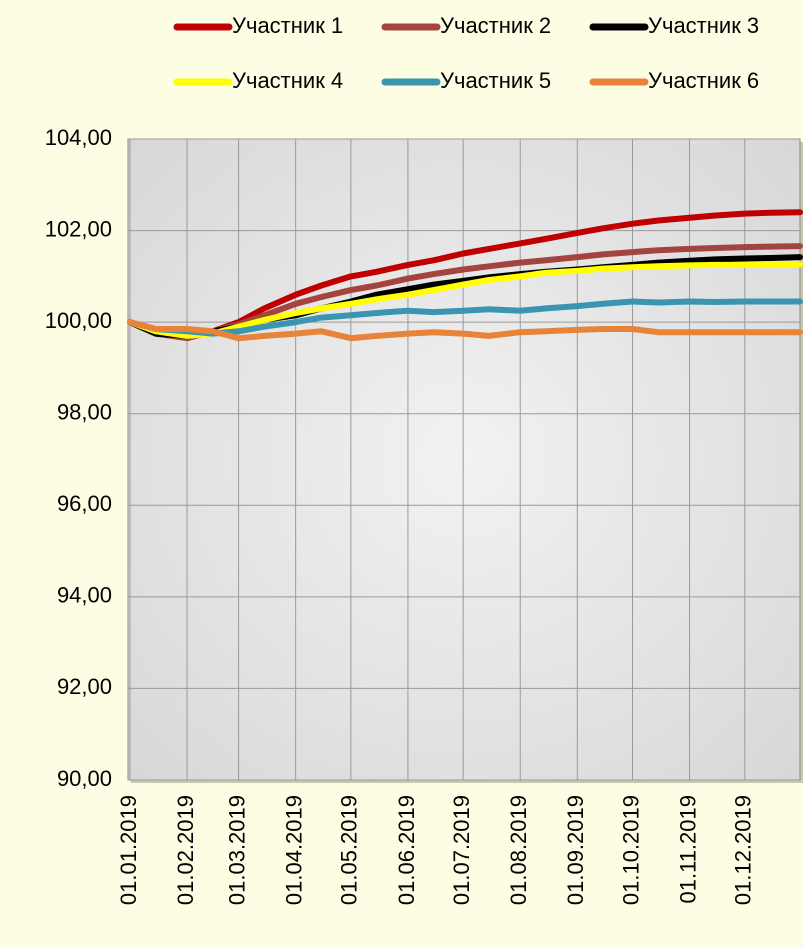  Describe the element at coordinates (287, 80) in the screenshot. I see `legend-label: Участник 4` at that location.